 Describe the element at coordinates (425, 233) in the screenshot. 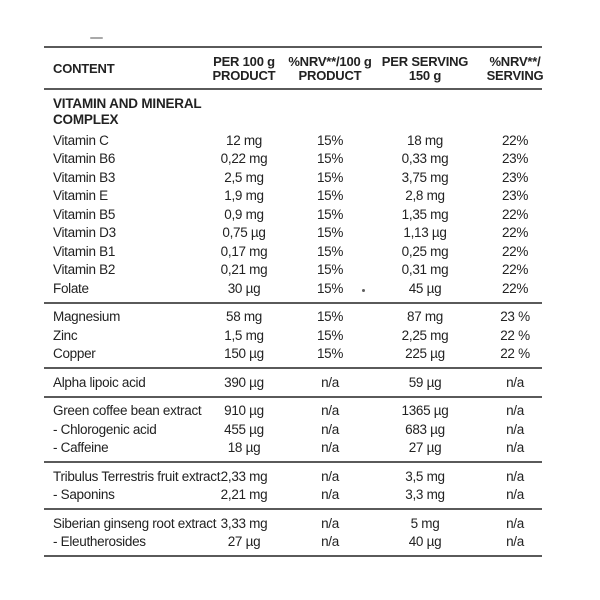

I see `per-serving-value: 1,13 µg` at that location.